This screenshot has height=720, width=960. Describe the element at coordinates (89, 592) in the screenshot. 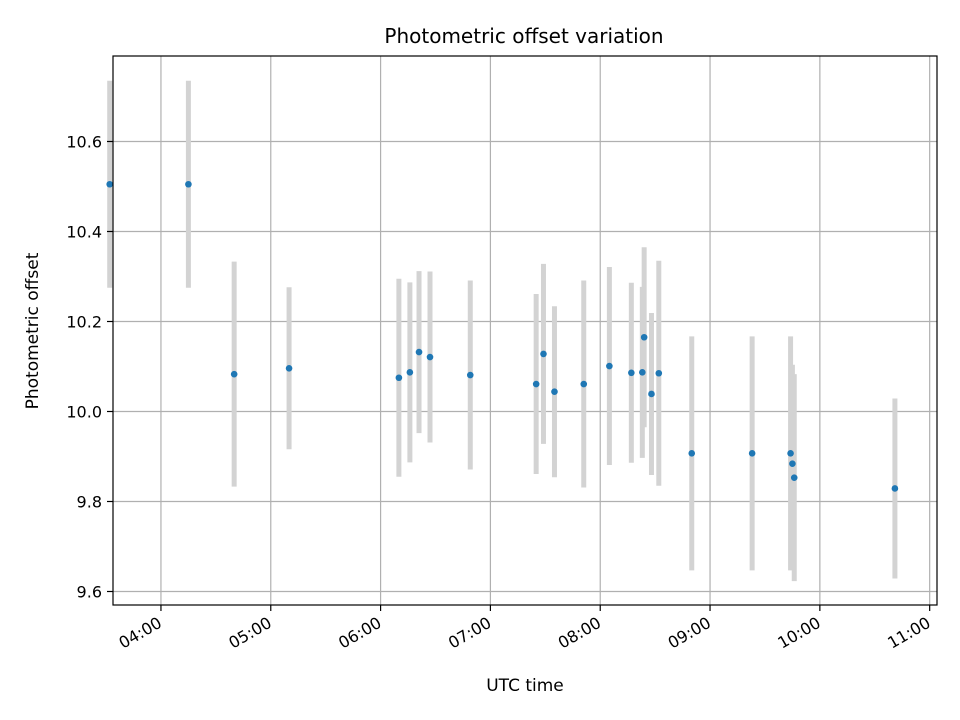

I see `y-tick-label: 9.6` at that location.